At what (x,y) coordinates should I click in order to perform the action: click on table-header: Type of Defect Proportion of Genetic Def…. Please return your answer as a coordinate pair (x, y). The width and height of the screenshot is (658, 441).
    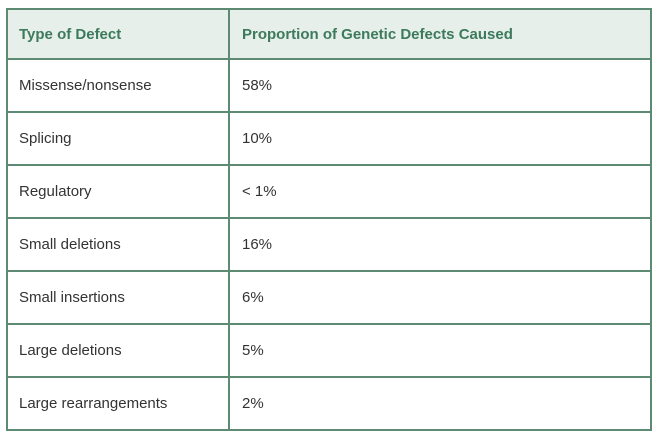
    Looking at the image, I should click on (329, 34).